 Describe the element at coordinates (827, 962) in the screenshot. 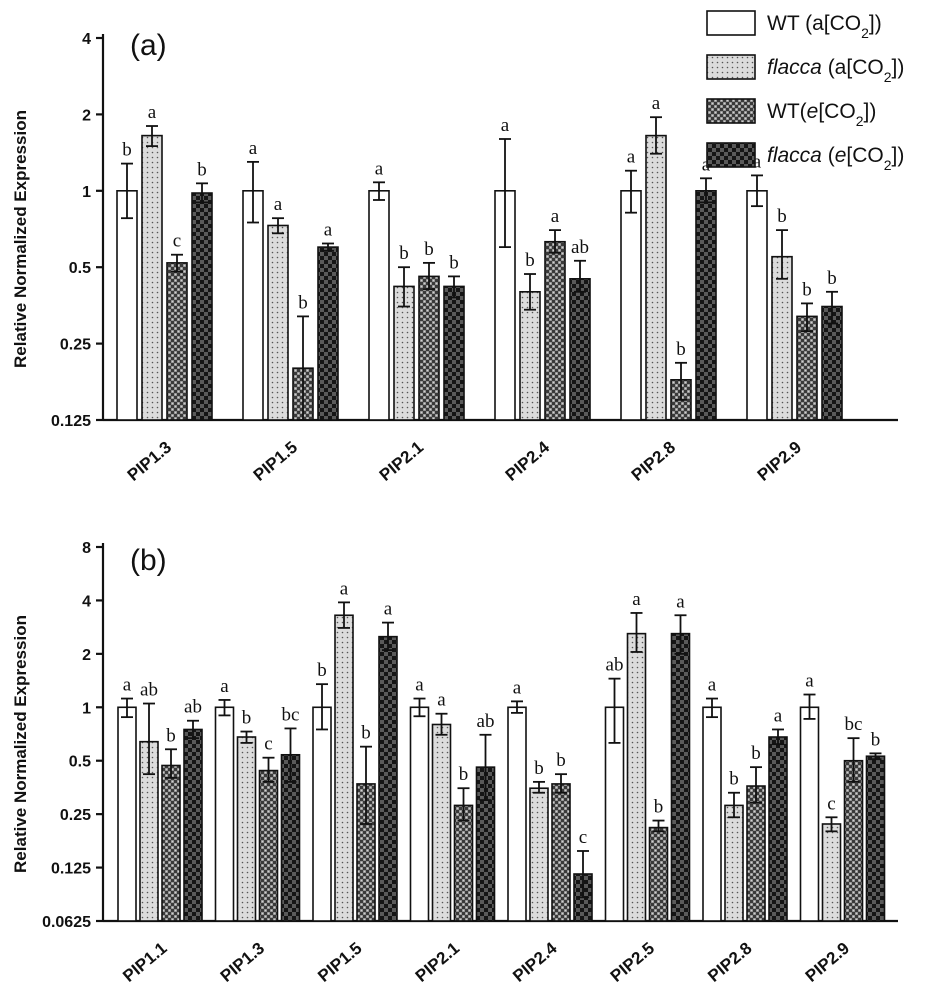

I see `category-label: PIP2.9` at that location.